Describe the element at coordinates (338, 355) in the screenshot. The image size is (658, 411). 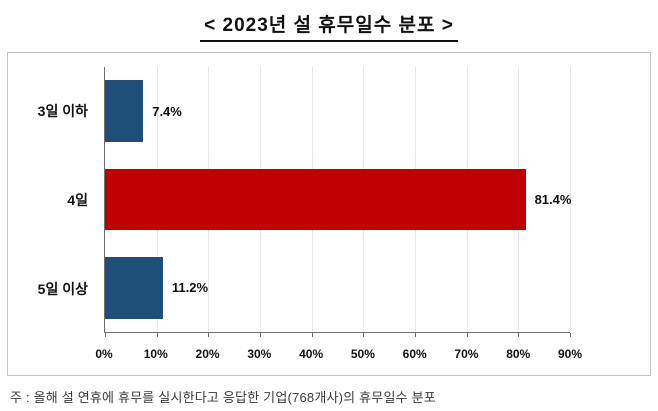
I see `x-tick-labels: 0% 10% 20% 30% 40% 50% 60% 70% 80% 90%` at that location.